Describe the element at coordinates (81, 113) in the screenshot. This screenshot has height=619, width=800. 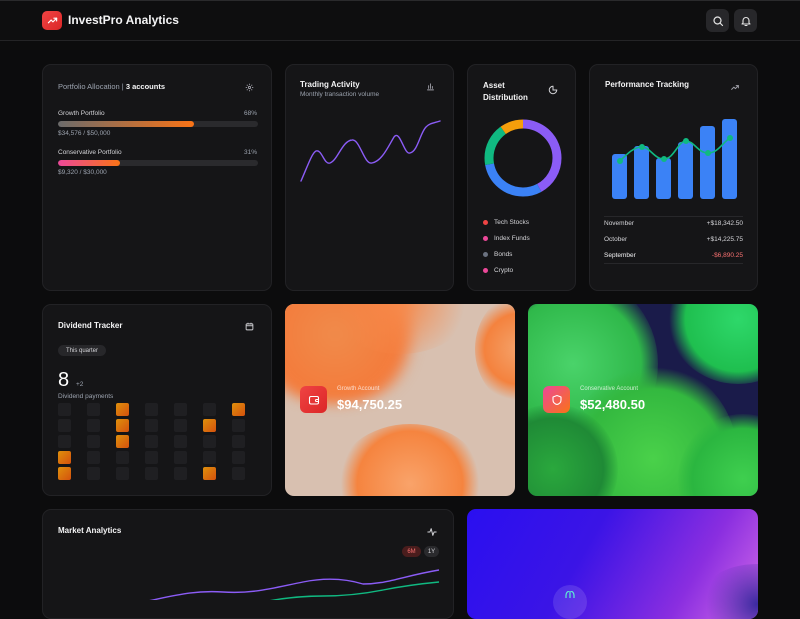
I see `growth-portfolio-label: Growth Portfolio` at that location.